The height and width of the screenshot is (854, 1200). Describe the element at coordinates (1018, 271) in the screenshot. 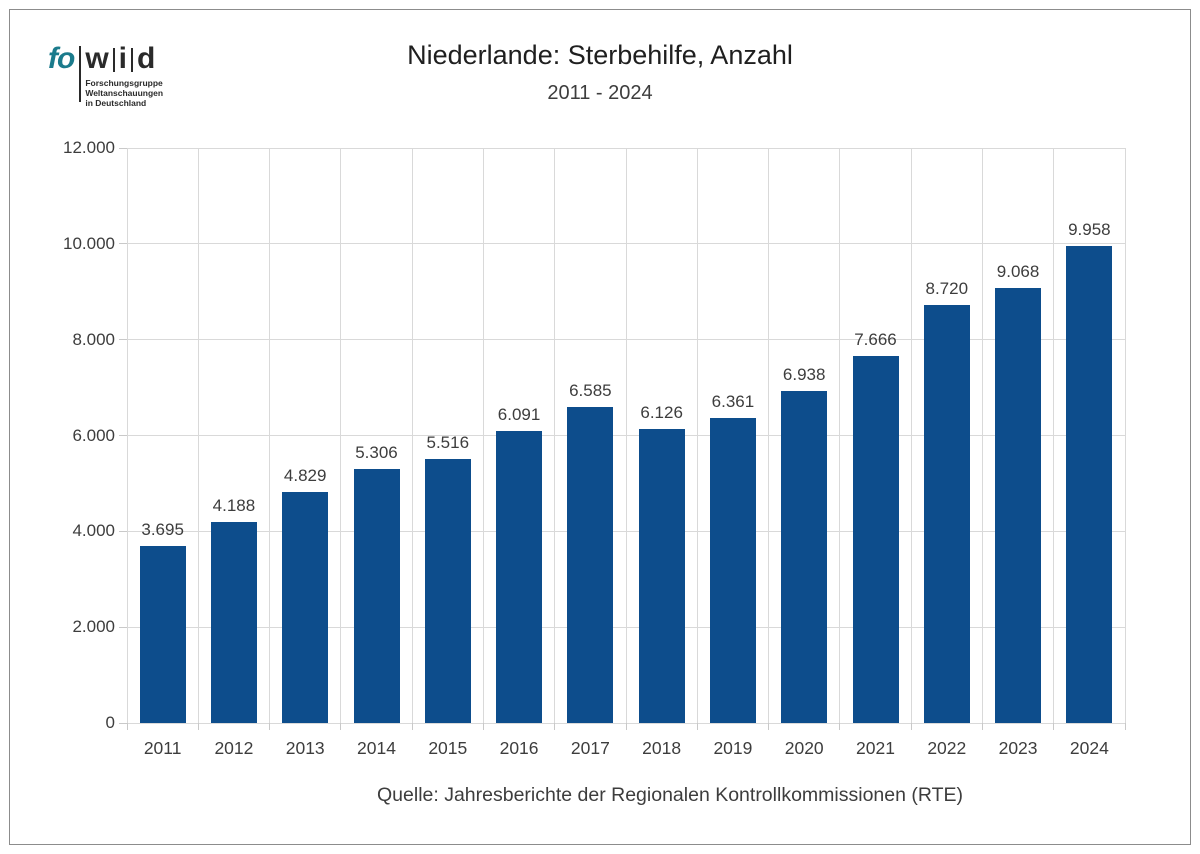

I see `bar-value-label: 9.068` at that location.